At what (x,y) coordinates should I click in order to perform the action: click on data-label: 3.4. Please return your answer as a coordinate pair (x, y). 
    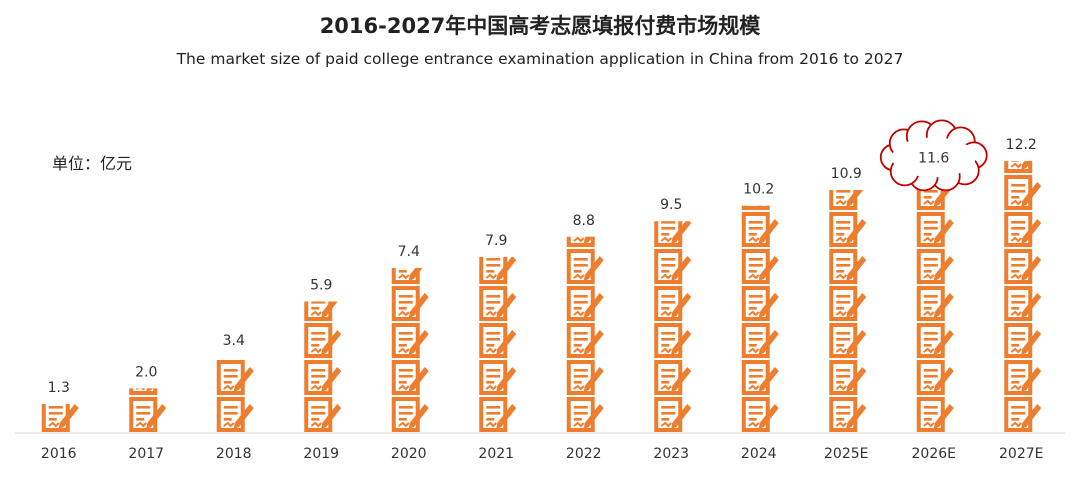
    Looking at the image, I should click on (234, 341).